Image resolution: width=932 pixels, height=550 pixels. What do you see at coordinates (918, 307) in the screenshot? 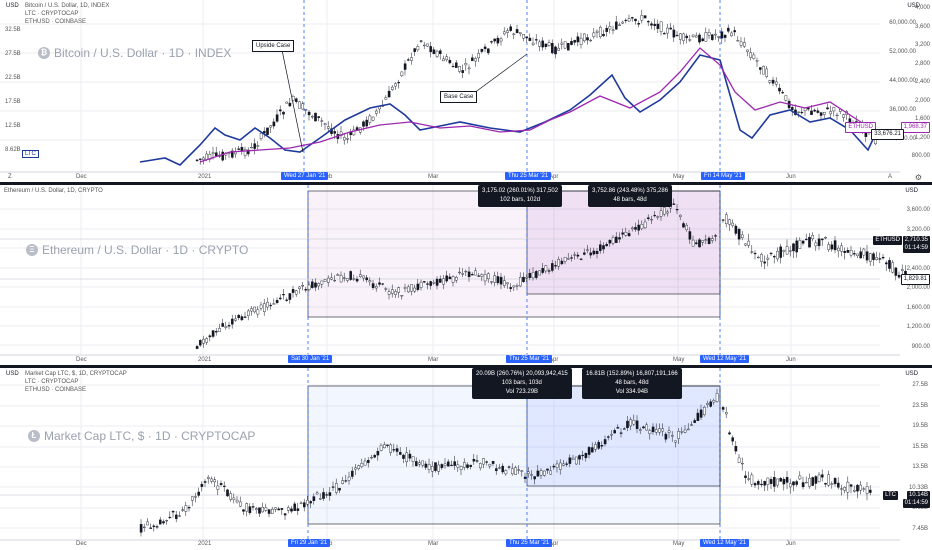
I see `eth-price-tick-label: 1,600.00` at bounding box center [918, 307].